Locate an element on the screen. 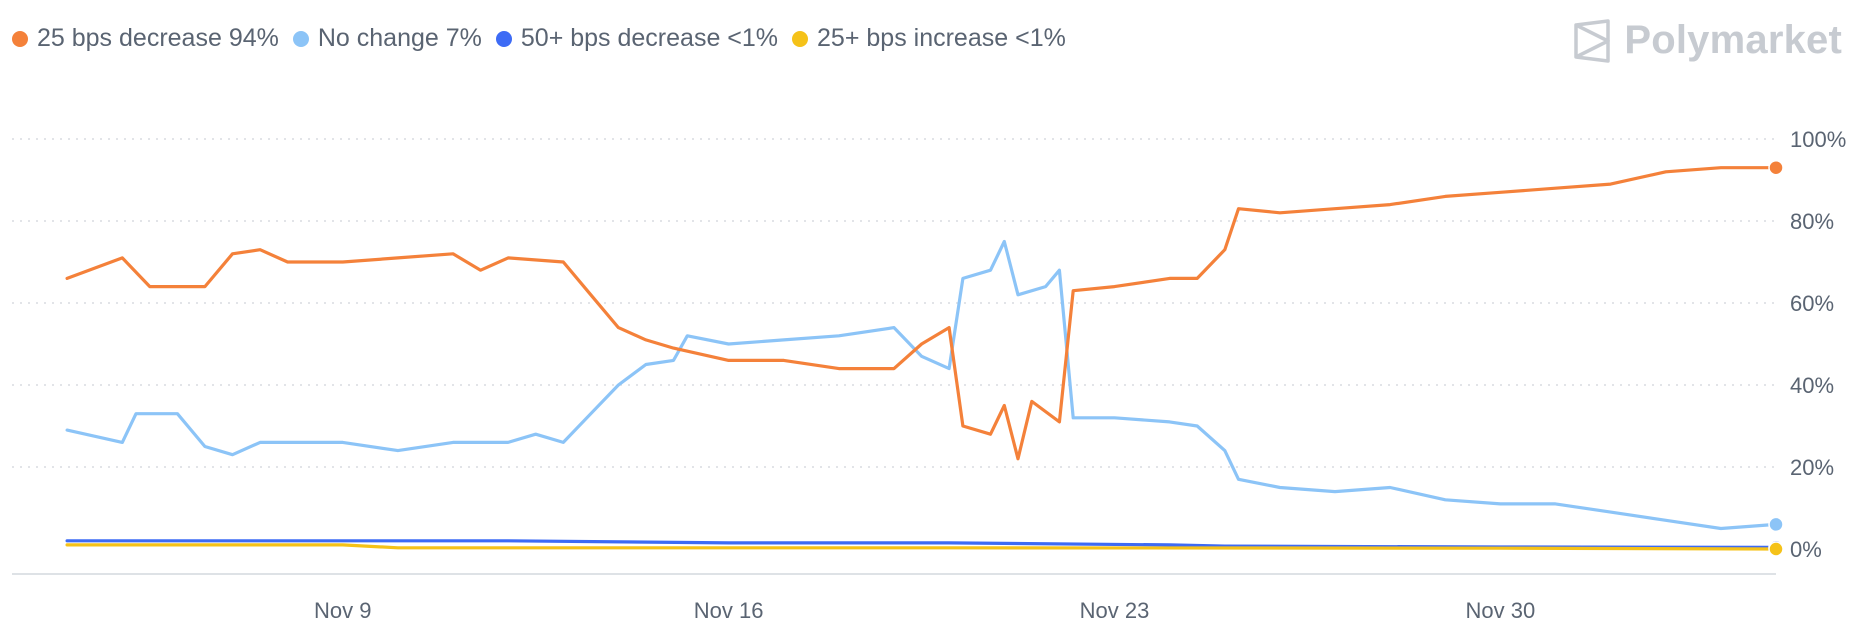 The height and width of the screenshot is (636, 1862). y-tick-label: 40% is located at coordinates (1812, 385).